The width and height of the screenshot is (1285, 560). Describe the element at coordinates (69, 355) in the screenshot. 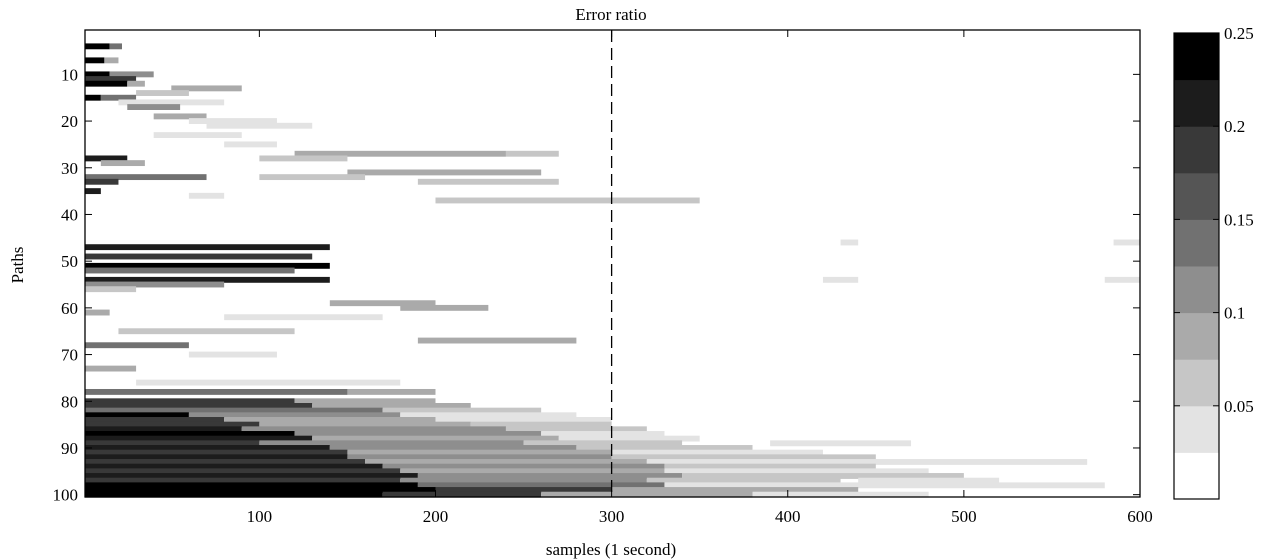

I see `y-tick-label: 70` at that location.